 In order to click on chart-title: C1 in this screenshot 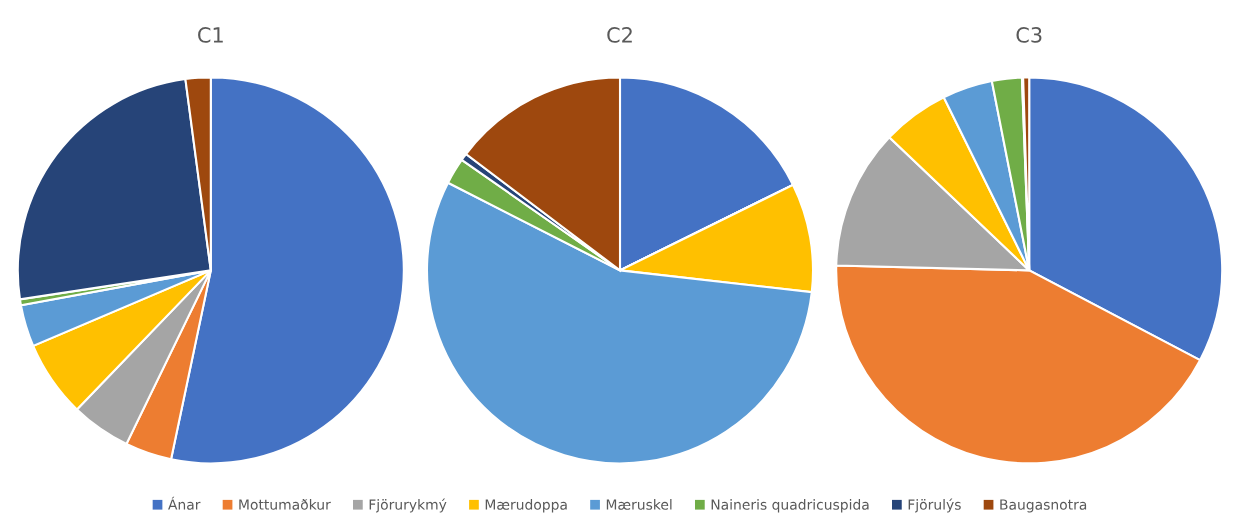, I will do `click(210, 35)`.